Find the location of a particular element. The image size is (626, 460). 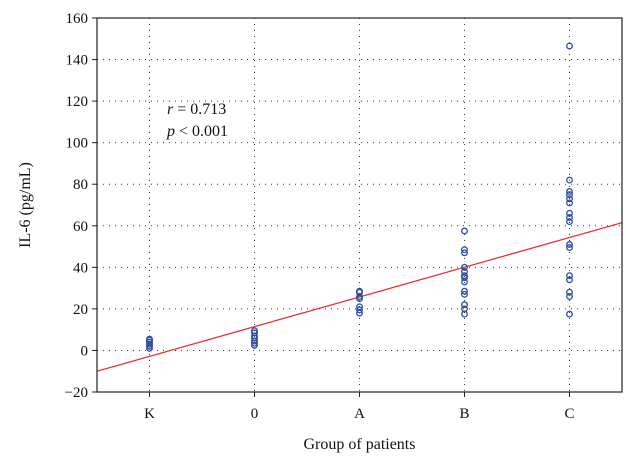

annotation-r-var: r is located at coordinates (170, 109).